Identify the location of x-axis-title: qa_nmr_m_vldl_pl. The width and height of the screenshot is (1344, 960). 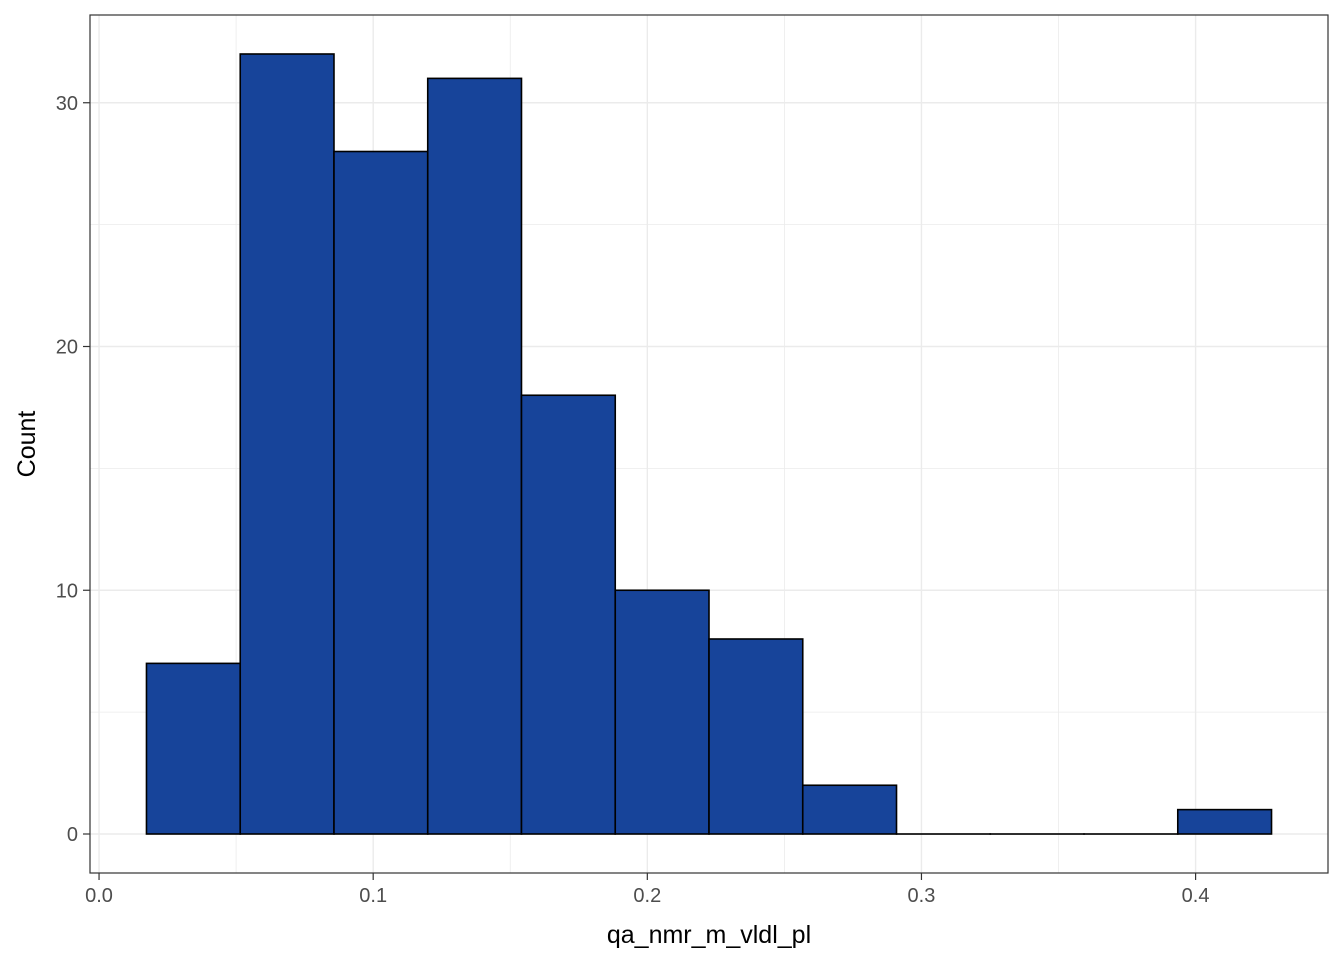
(709, 935).